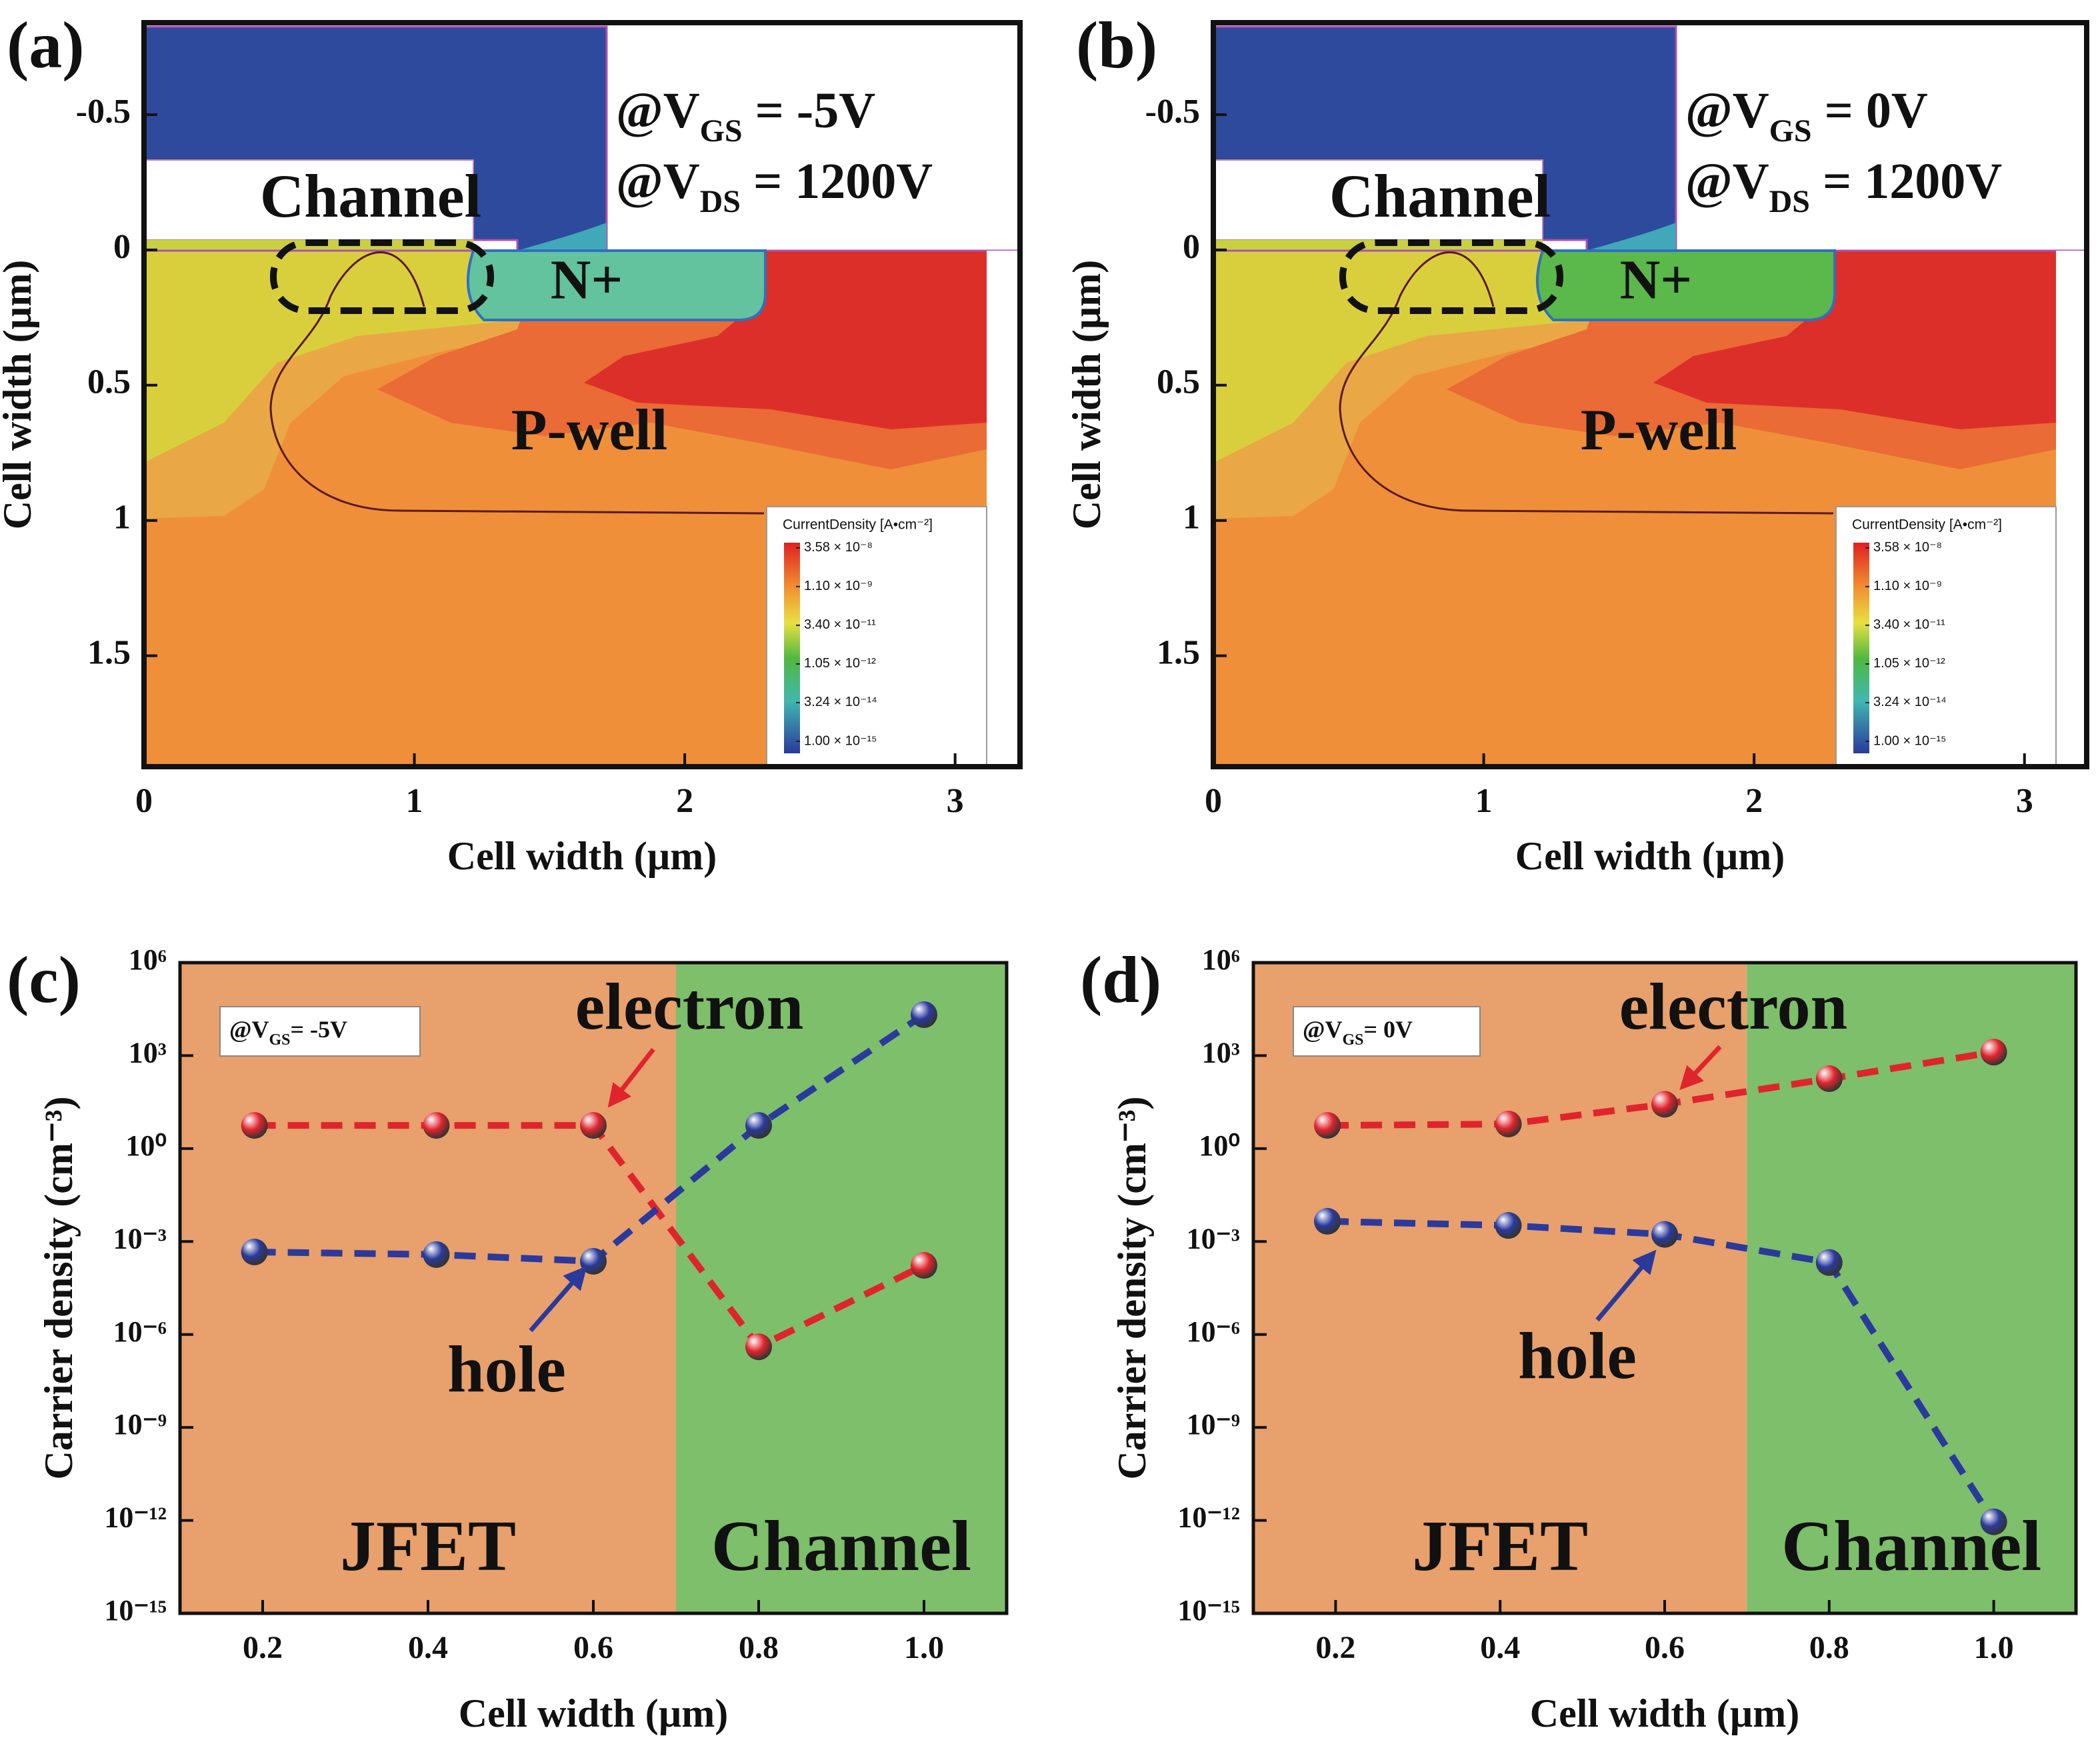  Describe the element at coordinates (1116, 45) in the screenshot. I see `panel-label: (b)` at that location.